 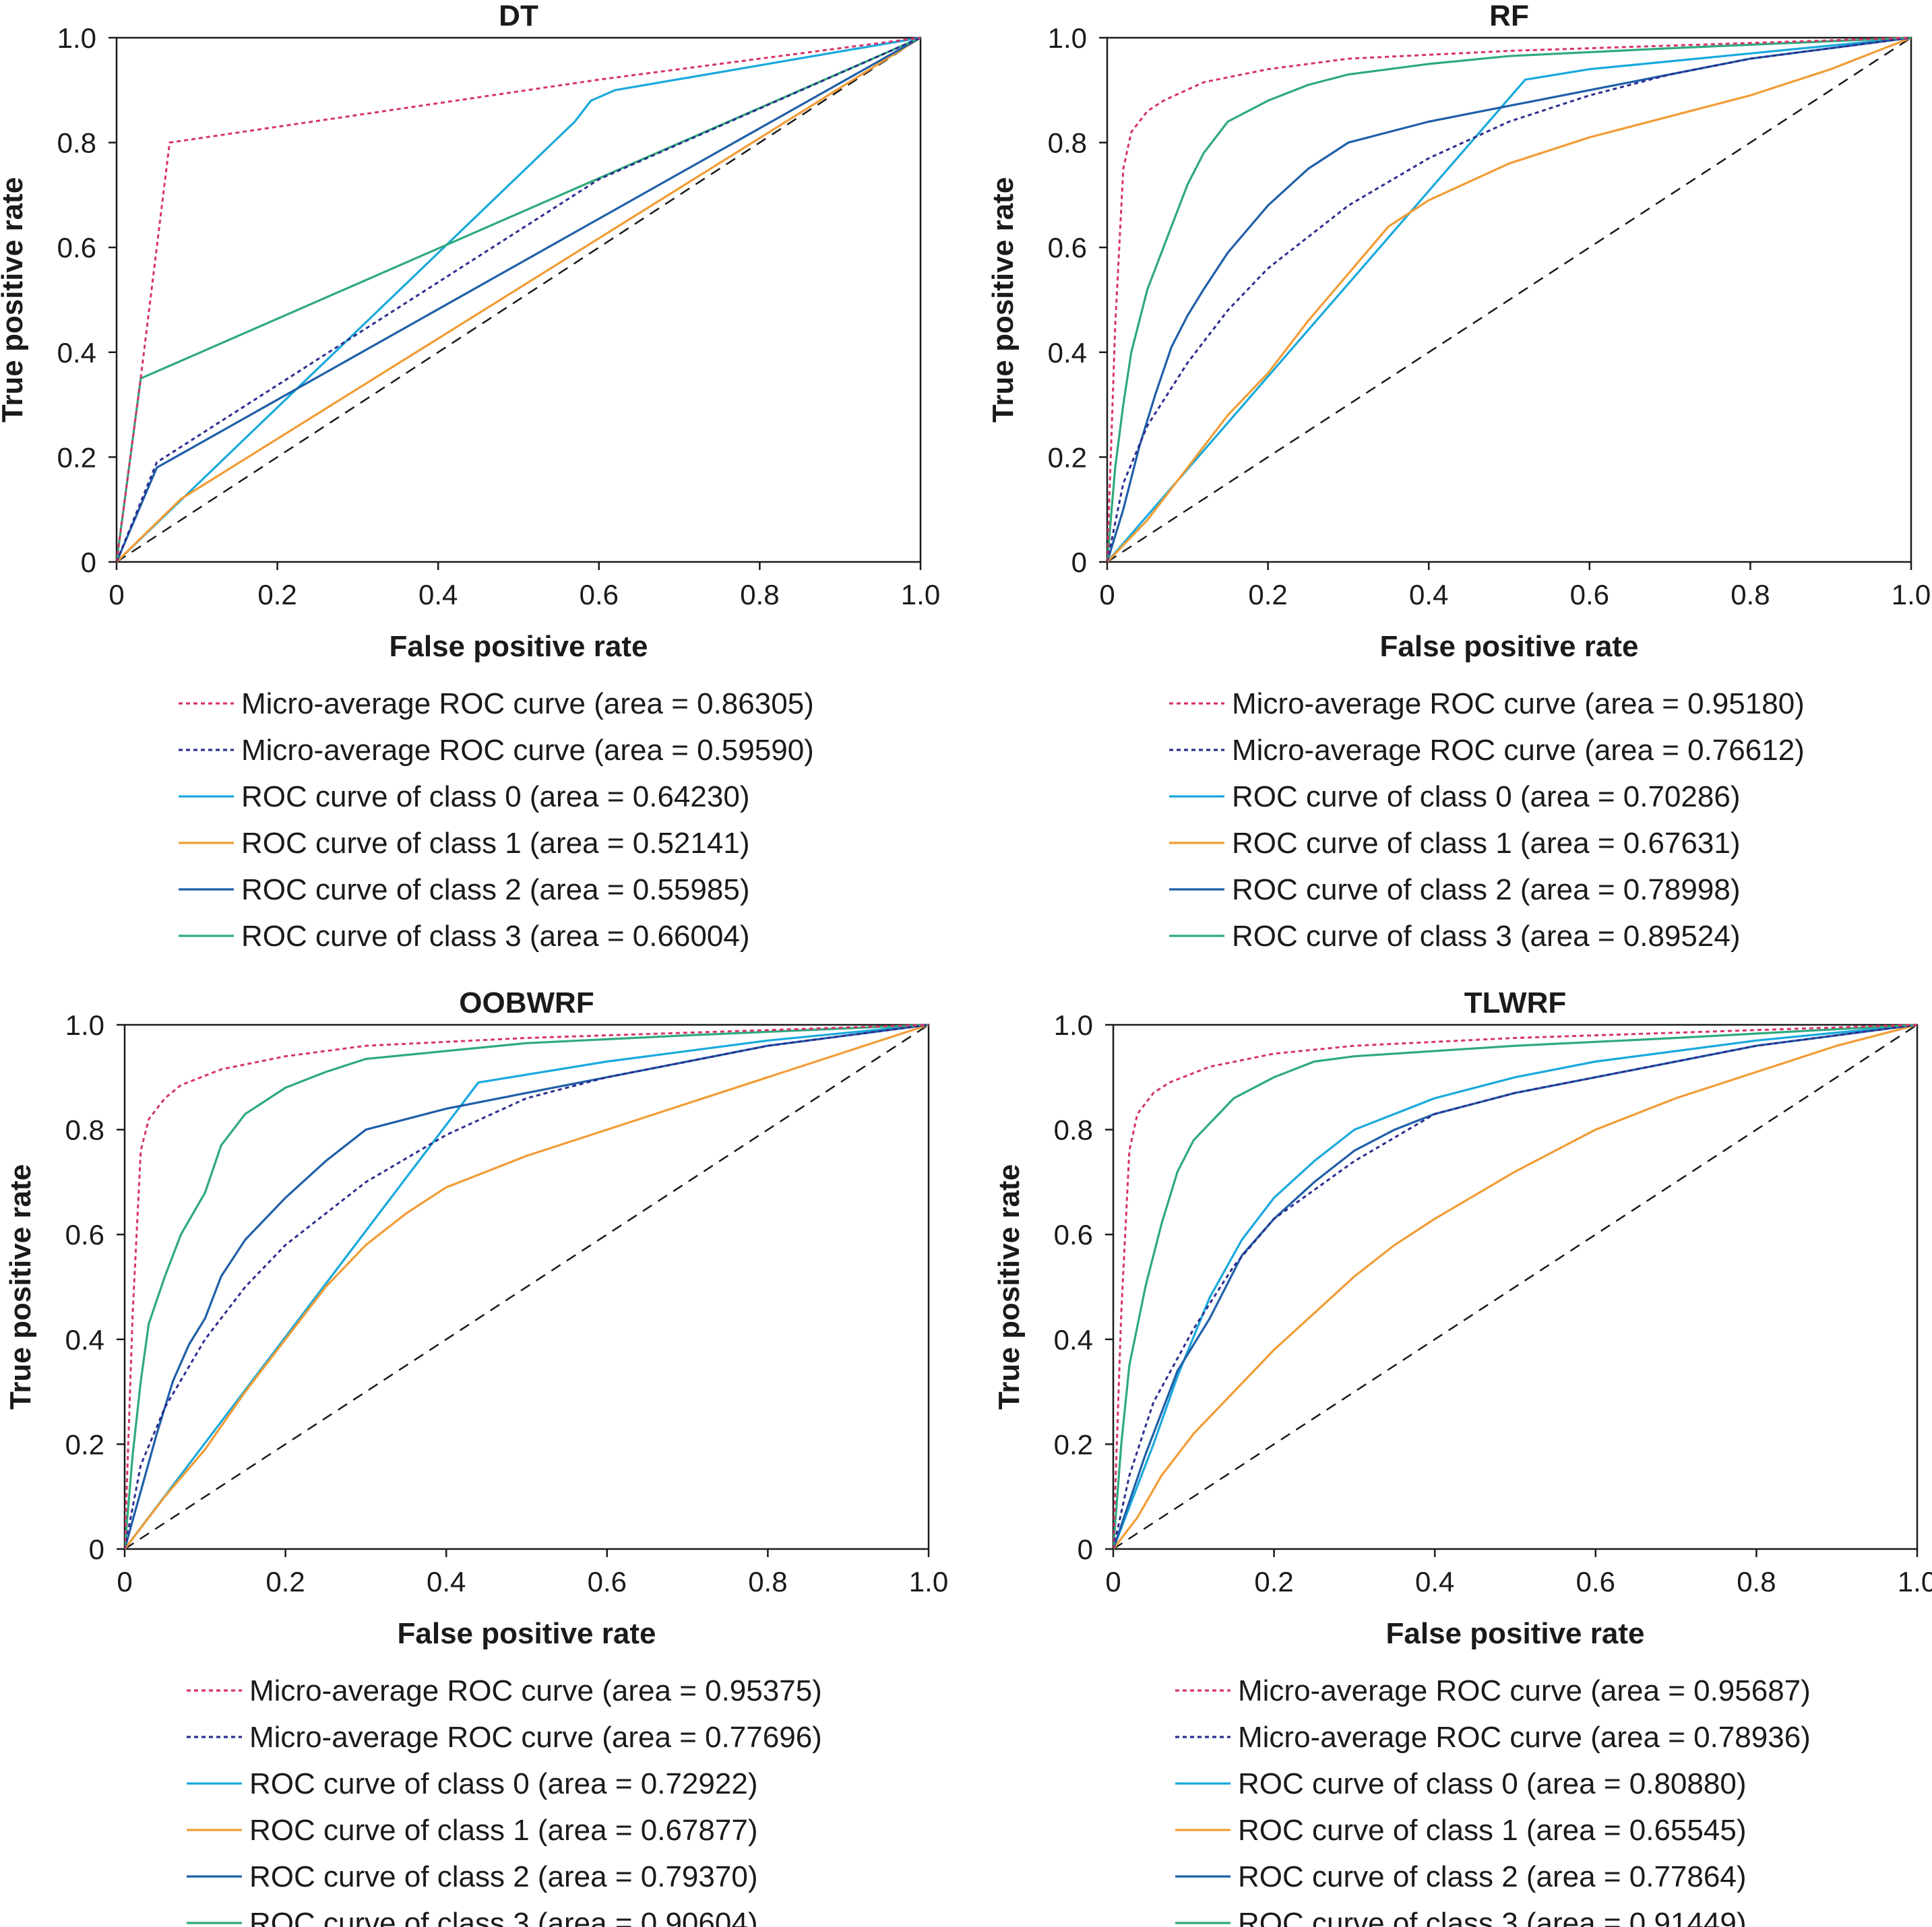 I want to click on legend-entry-label: ROC curve of class 0 (area = 0.70286), so click(x=1486, y=796).